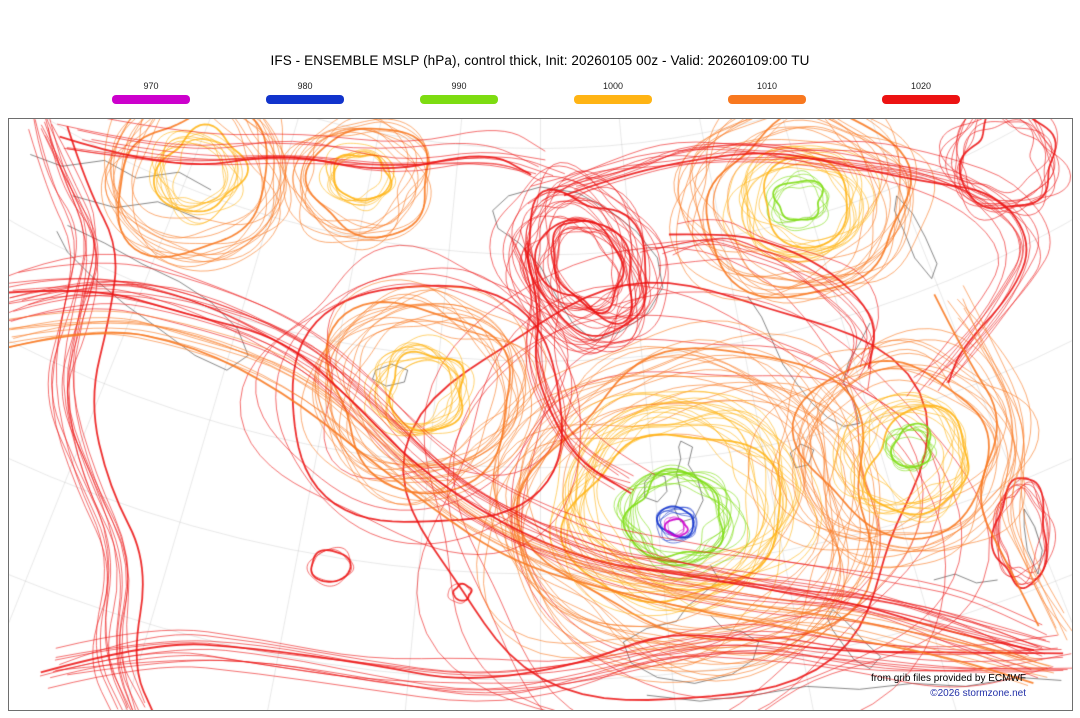 Image resolution: width=1080 pixels, height=718 pixels. What do you see at coordinates (767, 86) in the screenshot?
I see `legend-label-1010: 1010` at bounding box center [767, 86].